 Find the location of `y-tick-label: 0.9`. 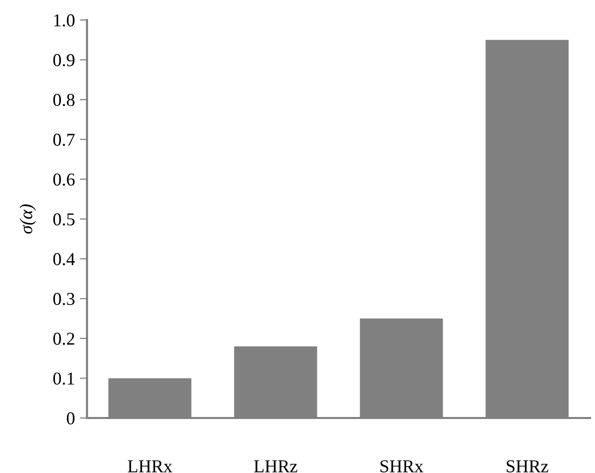

y-tick-label: 0.9 is located at coordinates (63, 60).